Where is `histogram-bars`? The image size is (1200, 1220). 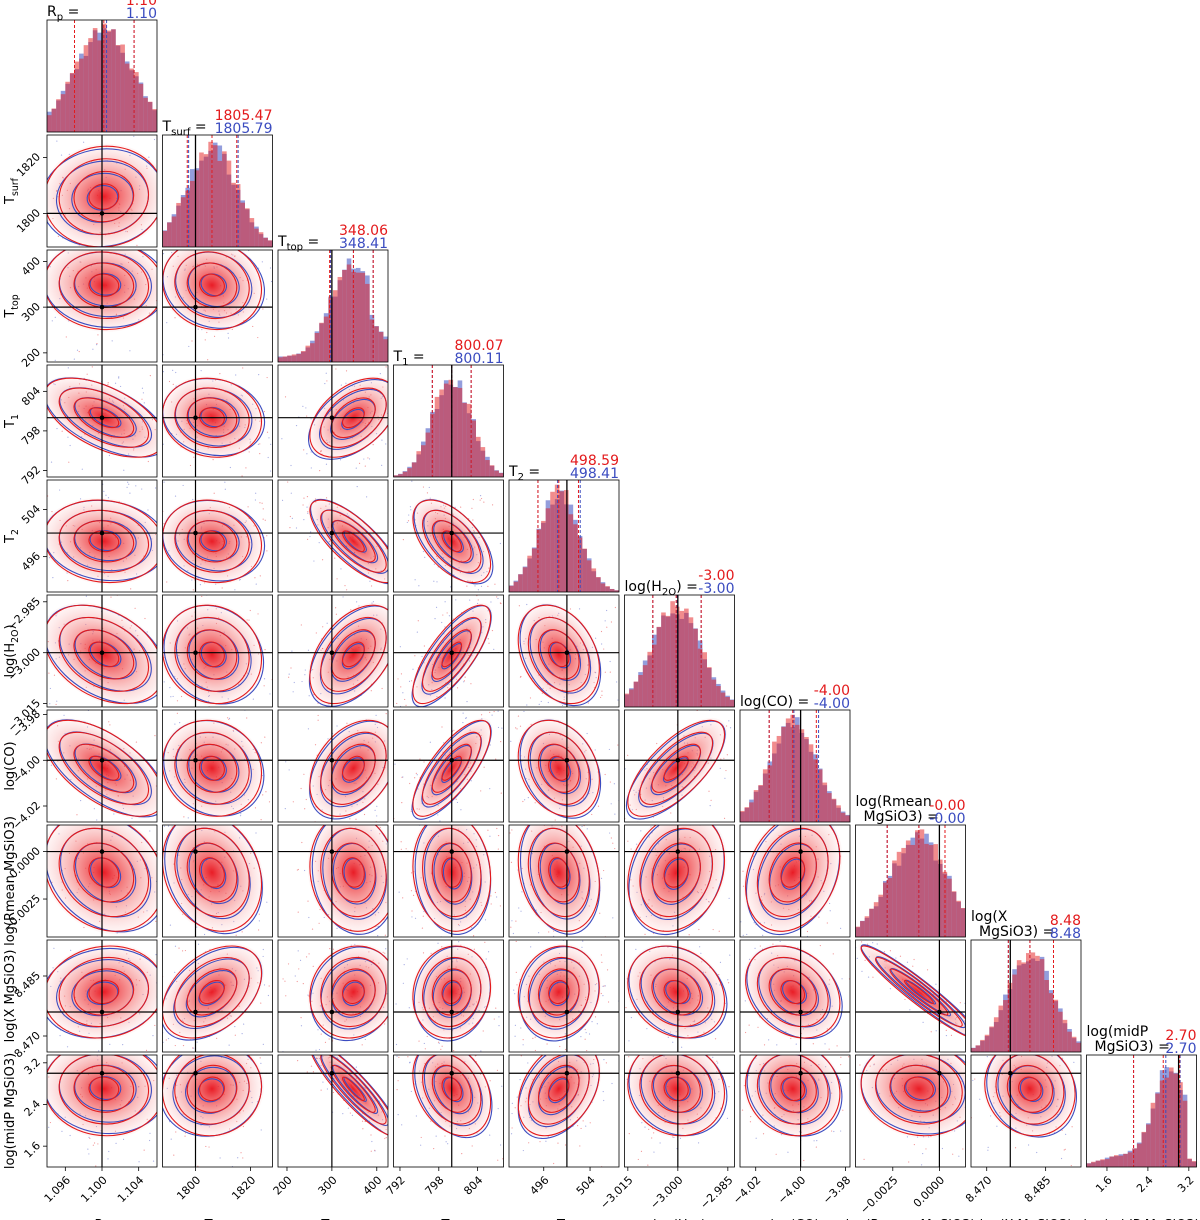
histogram-bars is located at coordinates (333, 310).